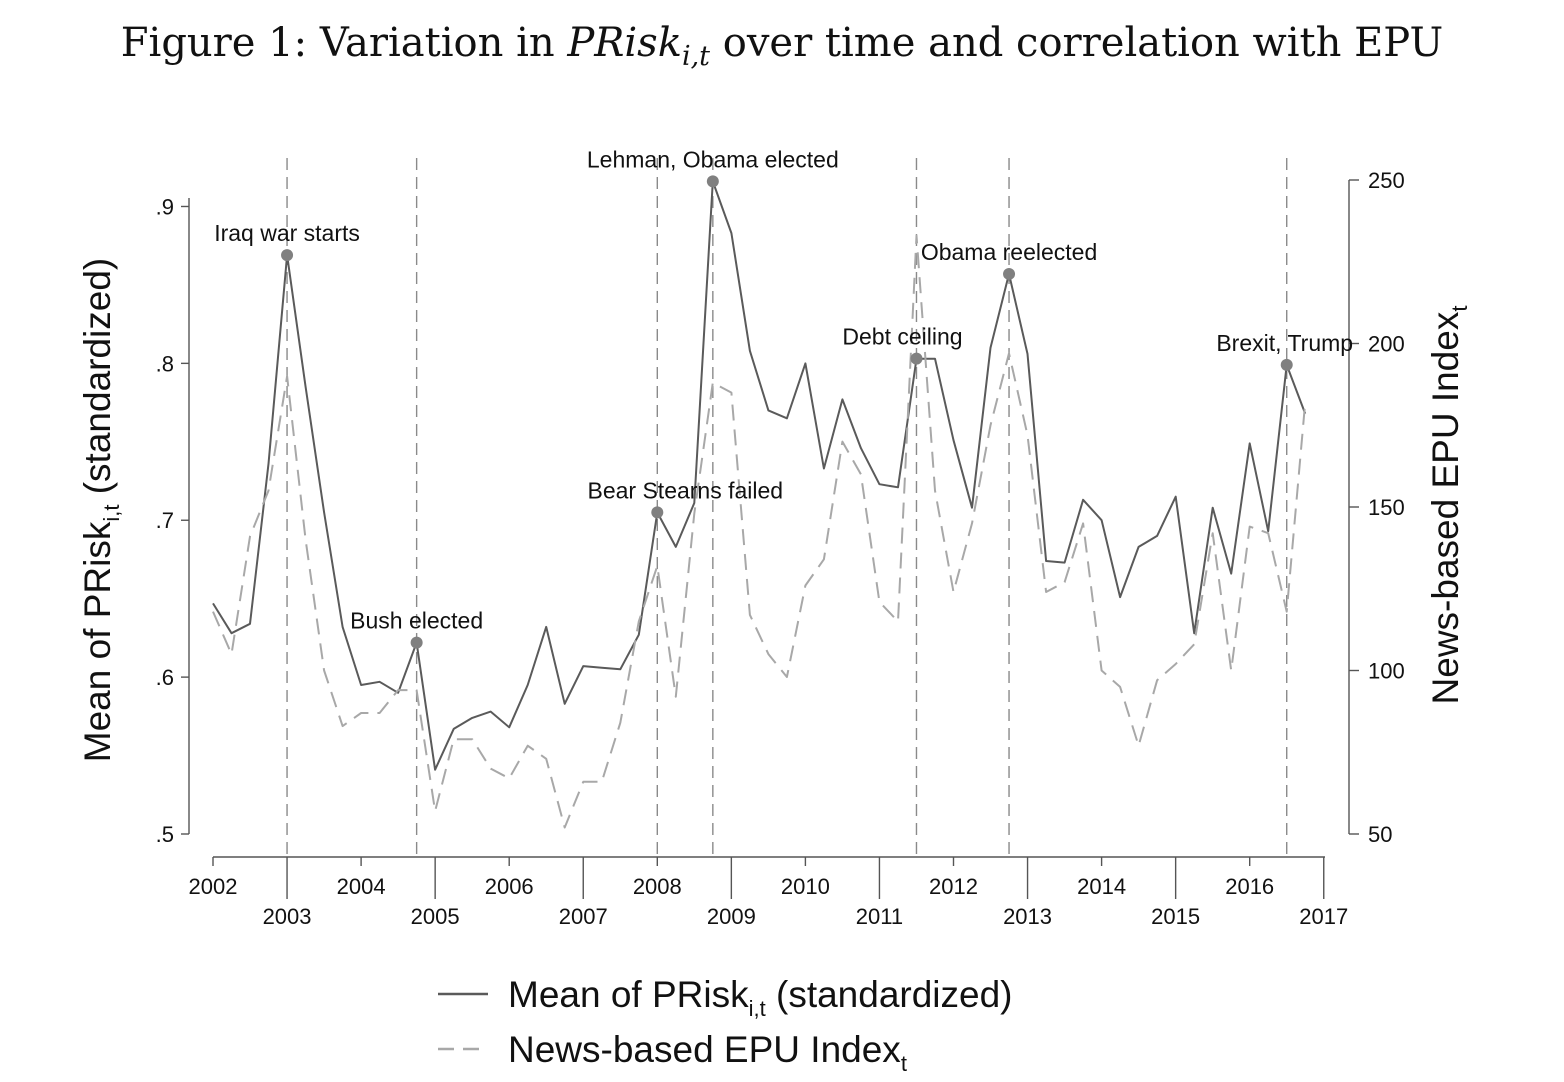 Image resolution: width=1564 pixels, height=1082 pixels. Describe the element at coordinates (1009, 252) in the screenshot. I see `event-label-5: Obama reelected` at that location.